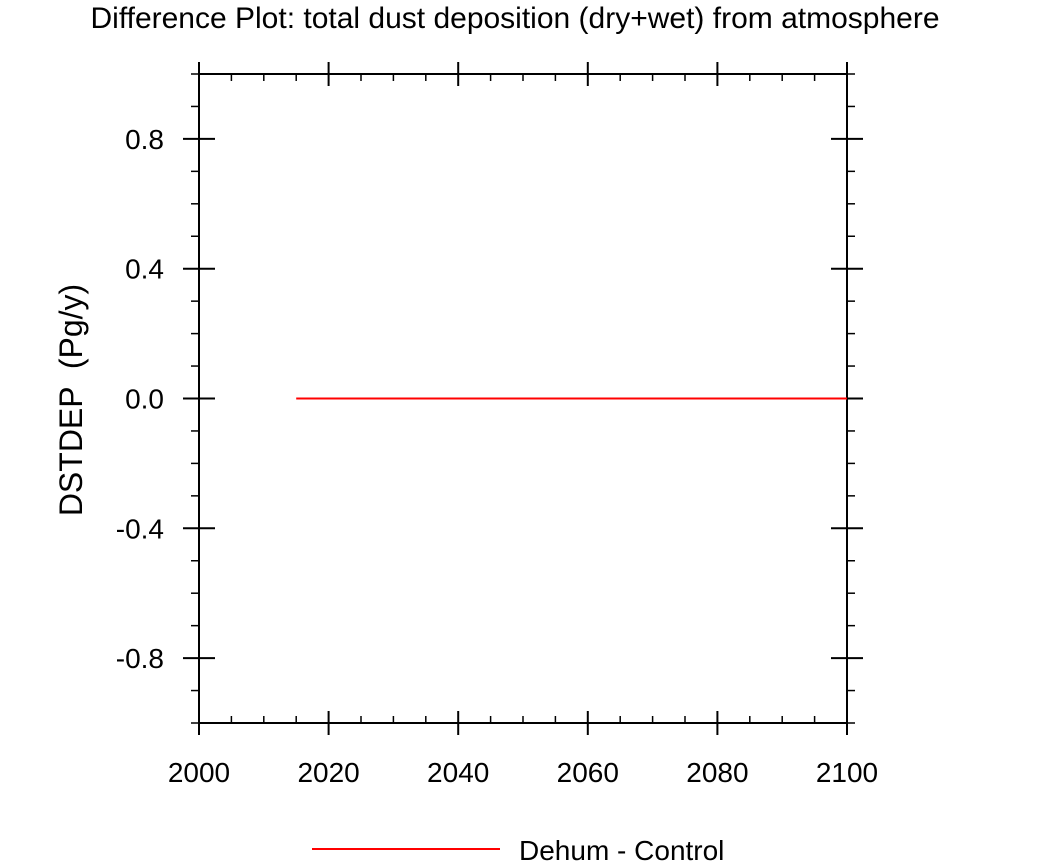 Image resolution: width=1046 pixels, height=861 pixels. Describe the element at coordinates (144, 399) in the screenshot. I see `y-tick-label: 0.0` at that location.